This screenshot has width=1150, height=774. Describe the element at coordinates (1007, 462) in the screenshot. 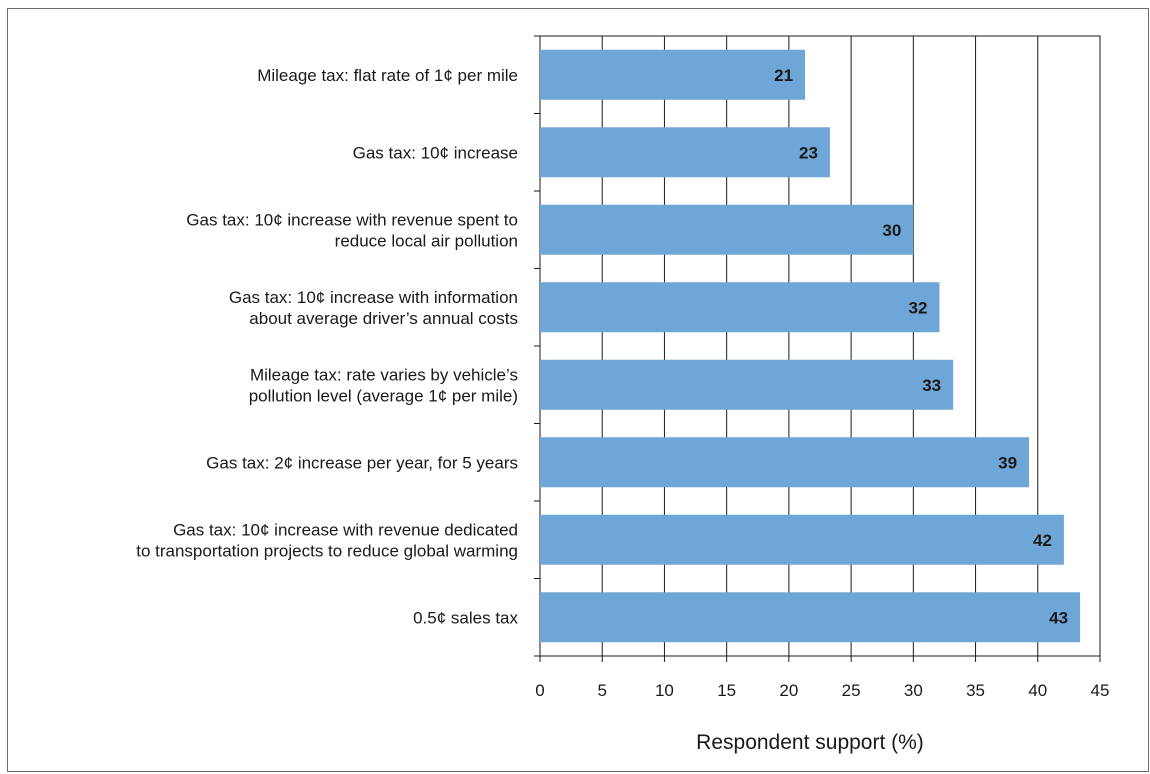

I see `data-label: 39` at that location.